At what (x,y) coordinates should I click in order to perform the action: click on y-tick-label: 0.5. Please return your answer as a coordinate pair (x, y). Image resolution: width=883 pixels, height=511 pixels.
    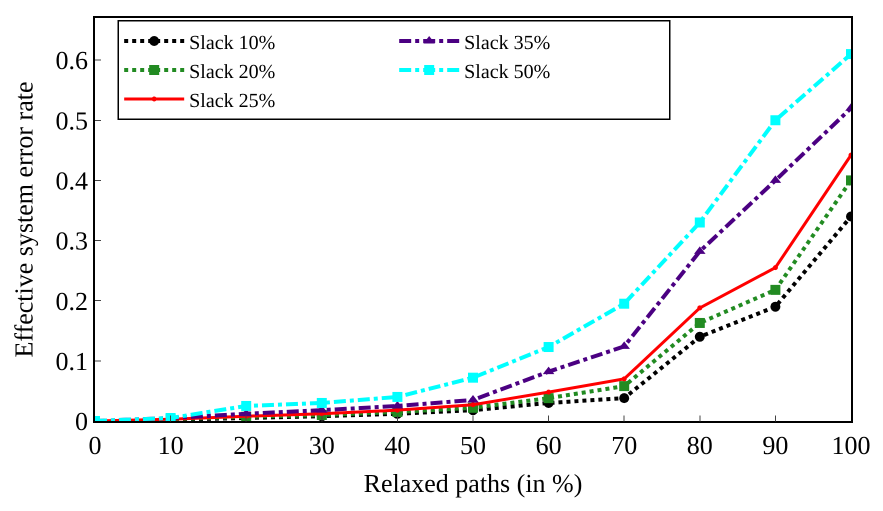
    Looking at the image, I should click on (72, 121).